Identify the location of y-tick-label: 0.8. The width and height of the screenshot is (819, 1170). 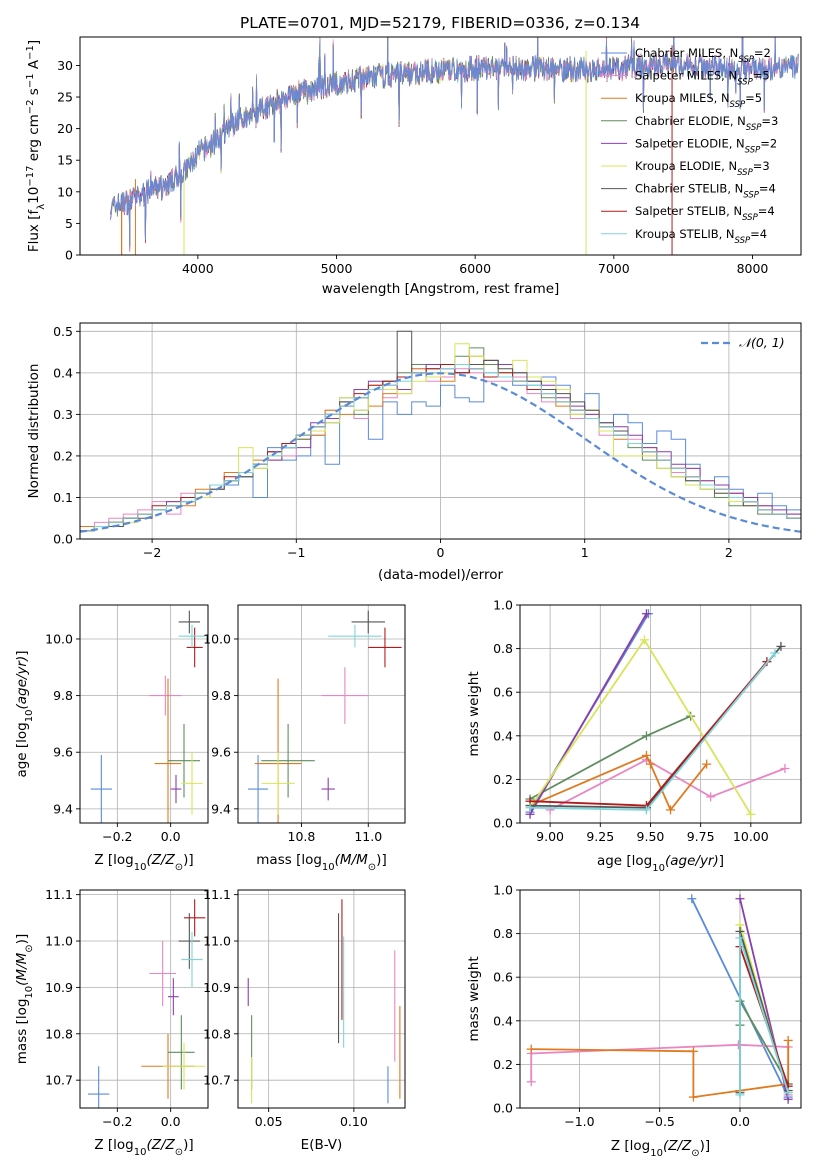
(503, 933).